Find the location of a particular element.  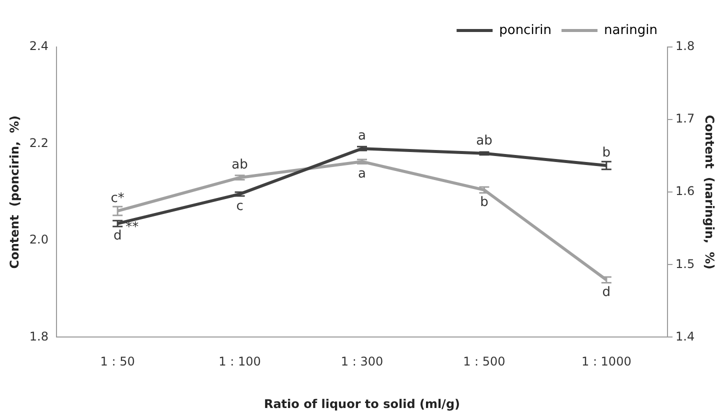

x-tick-label: 1 : 100 is located at coordinates (239, 361).